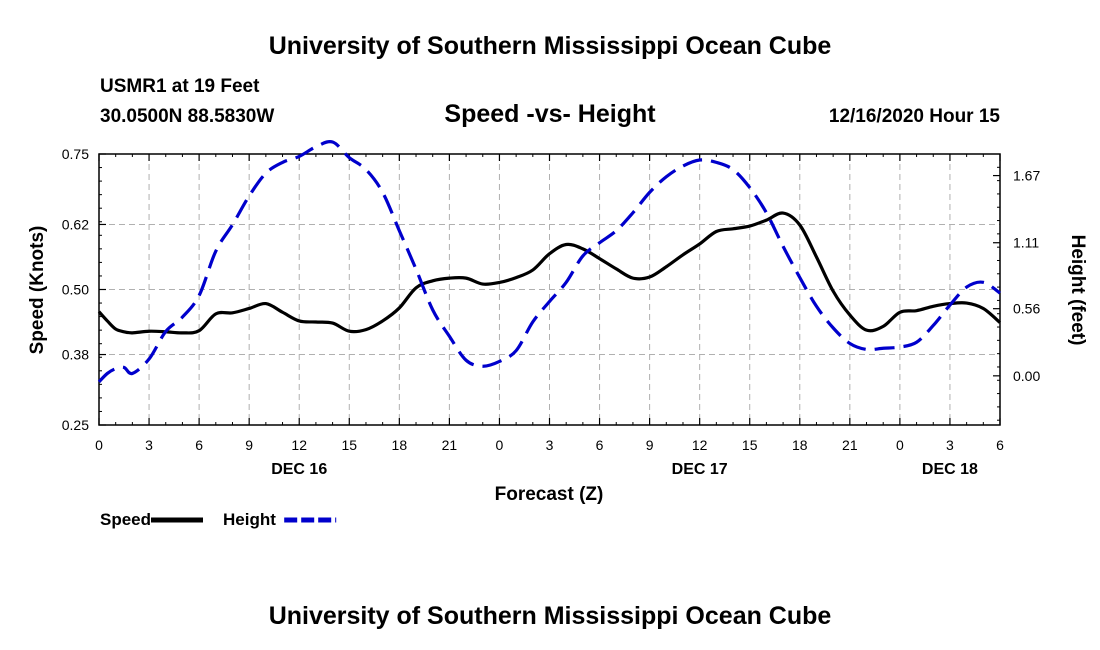 This screenshot has width=1100, height=650. I want to click on y-axis-label: Speed (Knots), so click(37, 290).